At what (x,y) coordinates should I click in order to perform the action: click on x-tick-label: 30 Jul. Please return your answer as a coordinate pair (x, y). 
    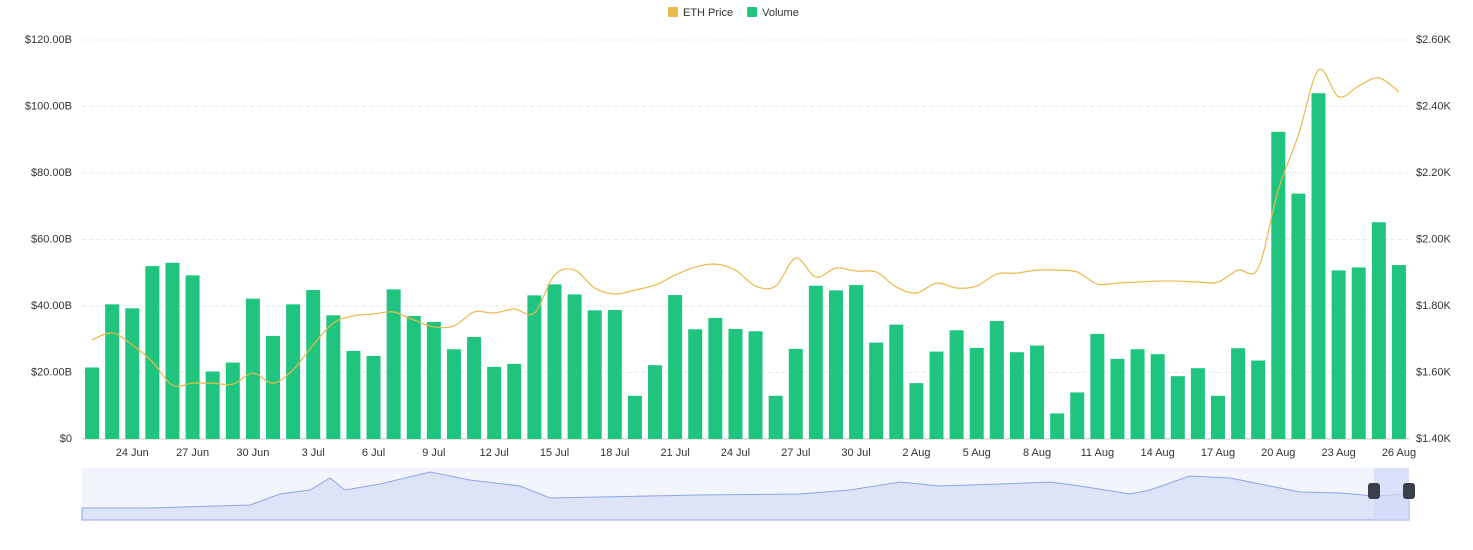
    Looking at the image, I should click on (855, 453).